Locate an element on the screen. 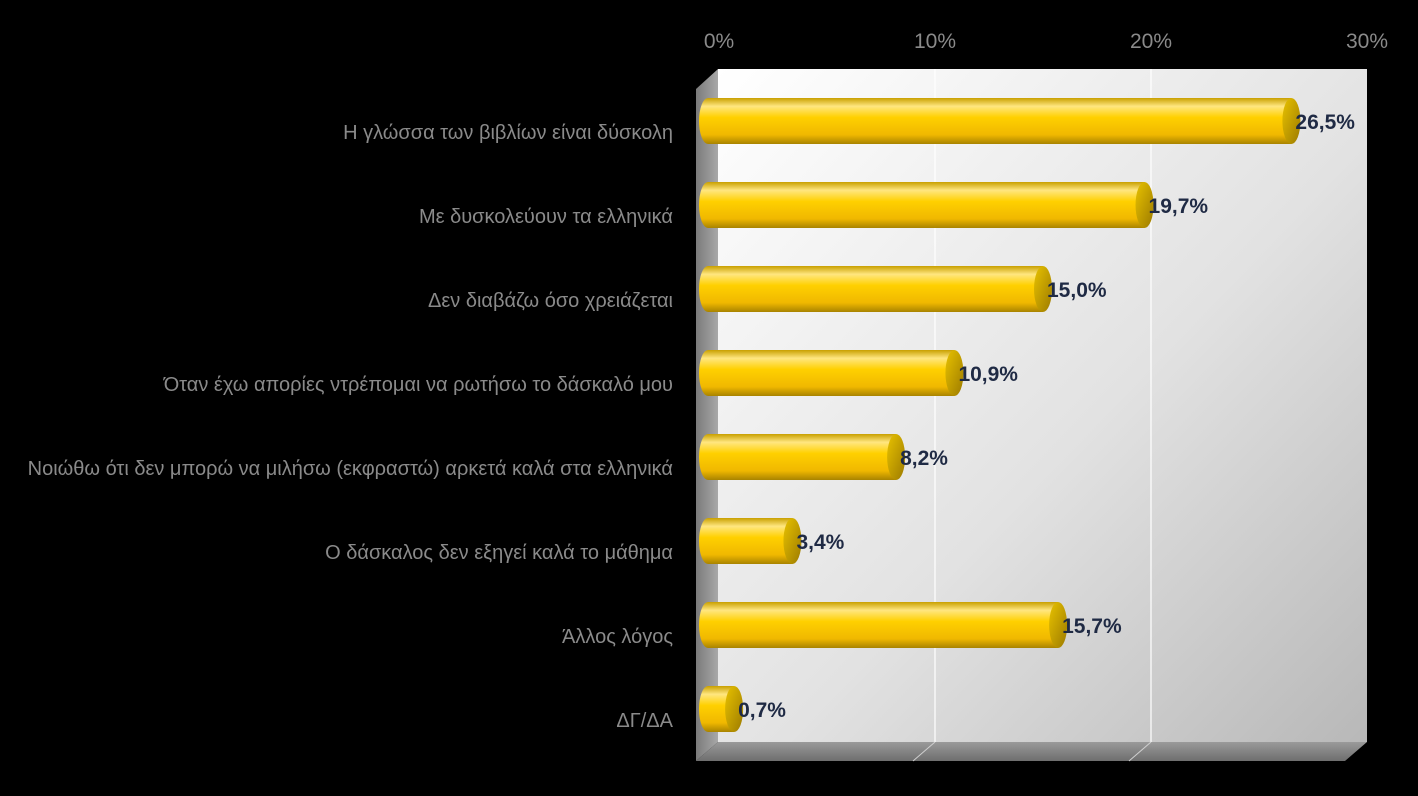 This screenshot has height=796, width=1418. category-label: Άλλος λόγος is located at coordinates (617, 637).